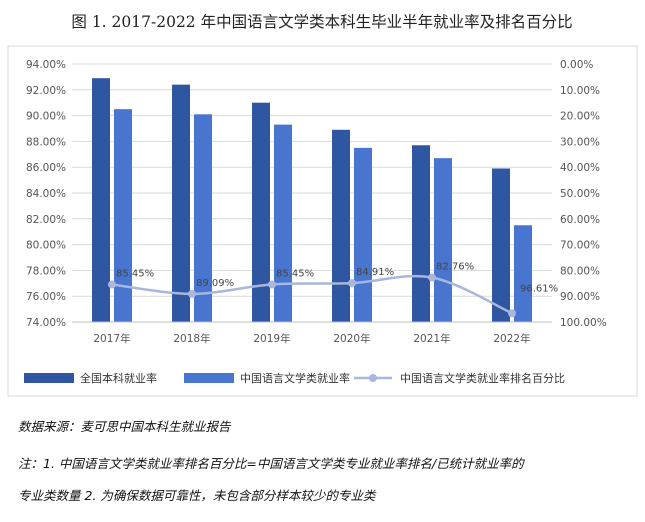 This screenshot has width=645, height=522. Describe the element at coordinates (46, 246) in the screenshot. I see `left-tick-label: 80.00%` at that location.